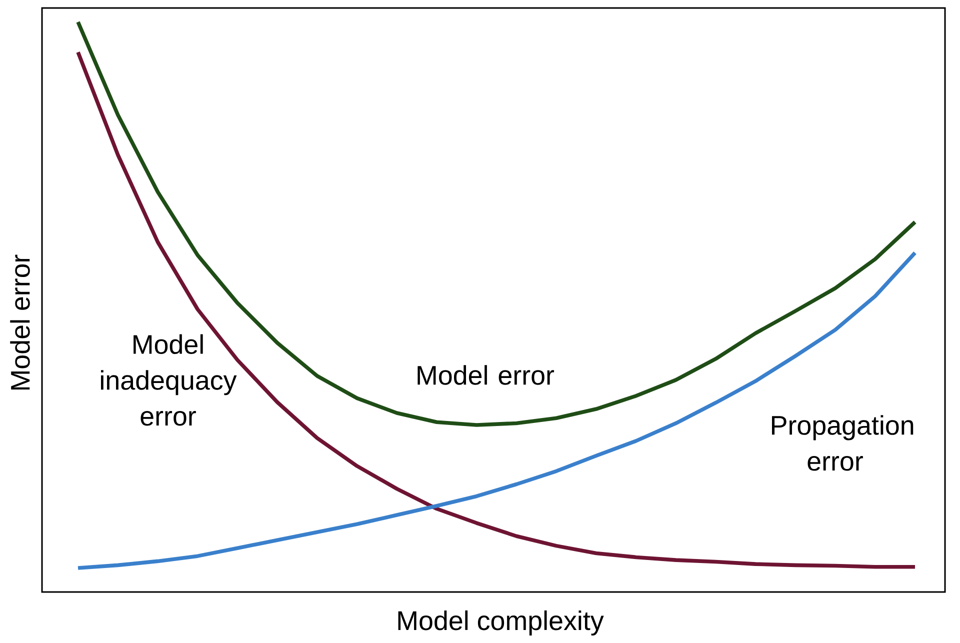 This screenshot has width=960, height=643. Describe the element at coordinates (486, 375) in the screenshot. I see `series-label: Model error` at that location.